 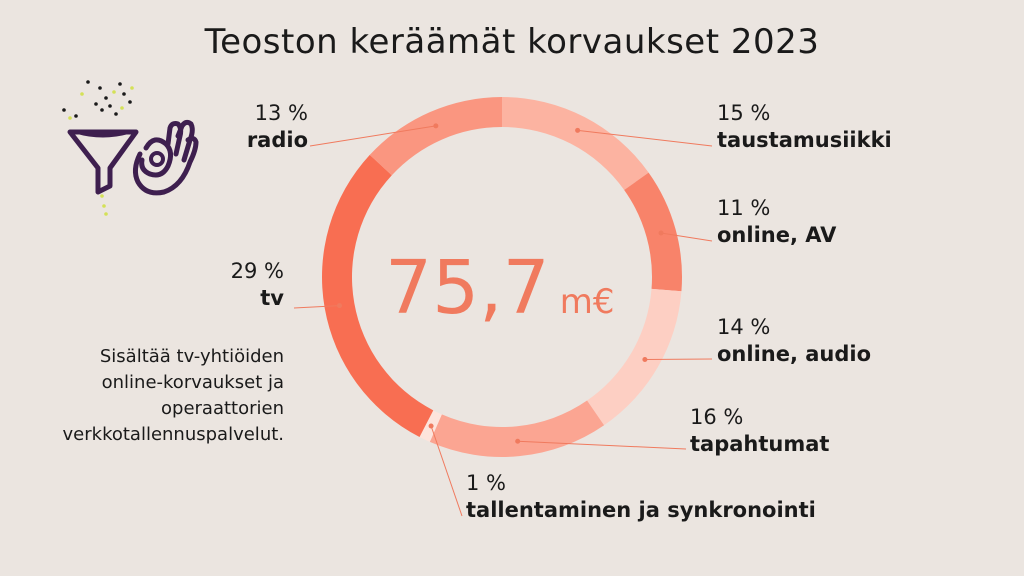 I want to click on donut-slice-radio, so click(x=435, y=136).